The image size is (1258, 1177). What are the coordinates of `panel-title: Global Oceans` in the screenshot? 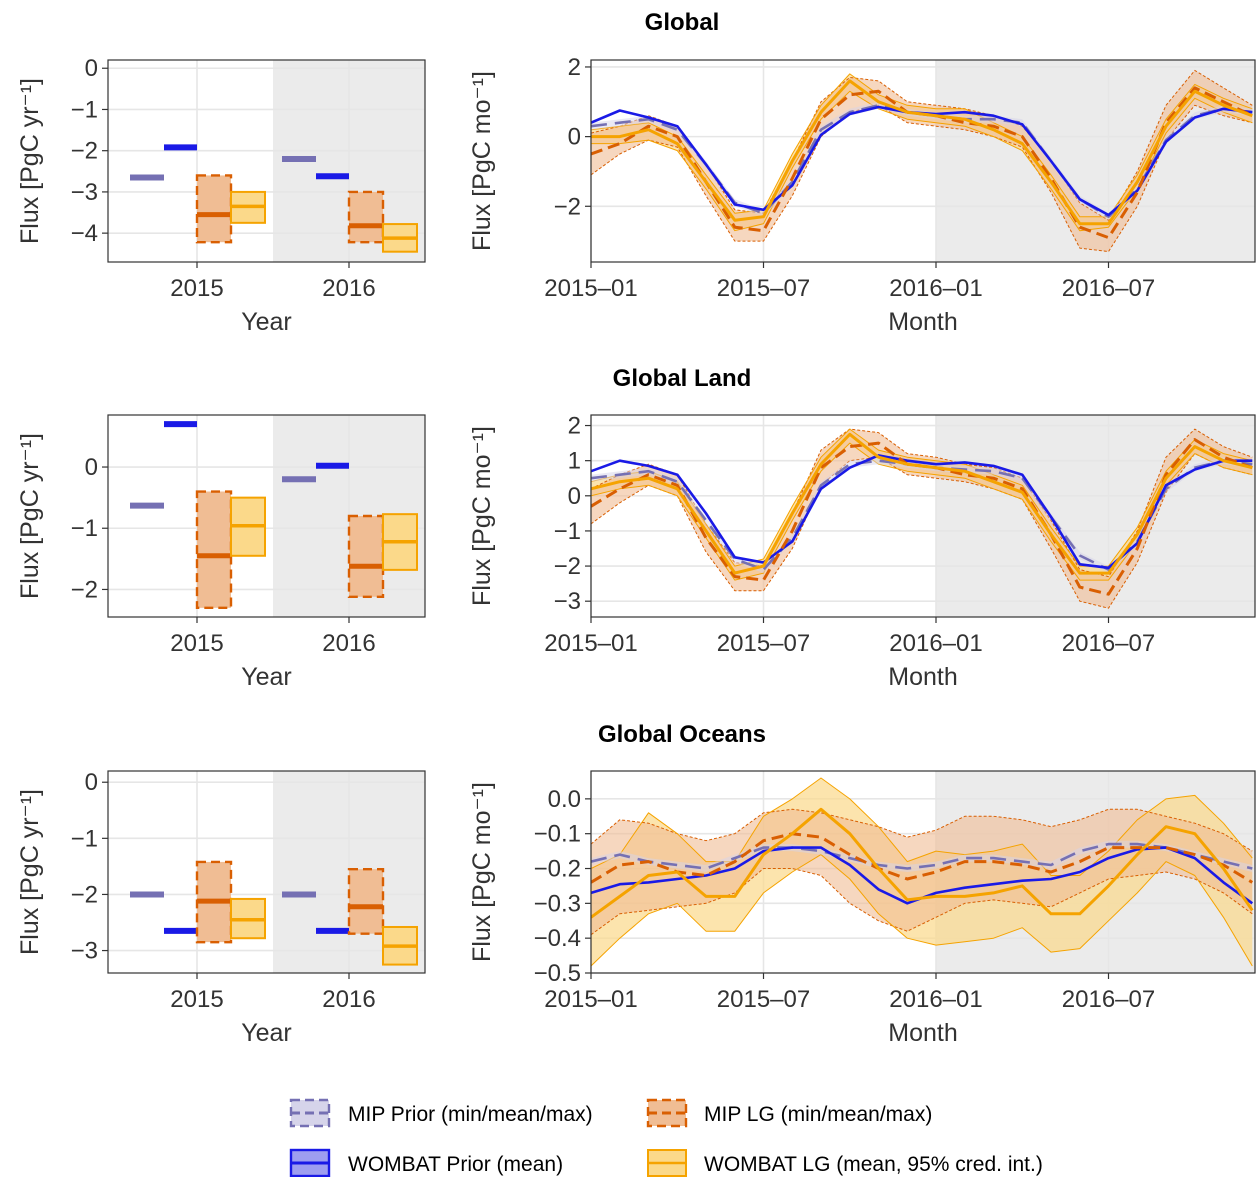 It's located at (682, 734).